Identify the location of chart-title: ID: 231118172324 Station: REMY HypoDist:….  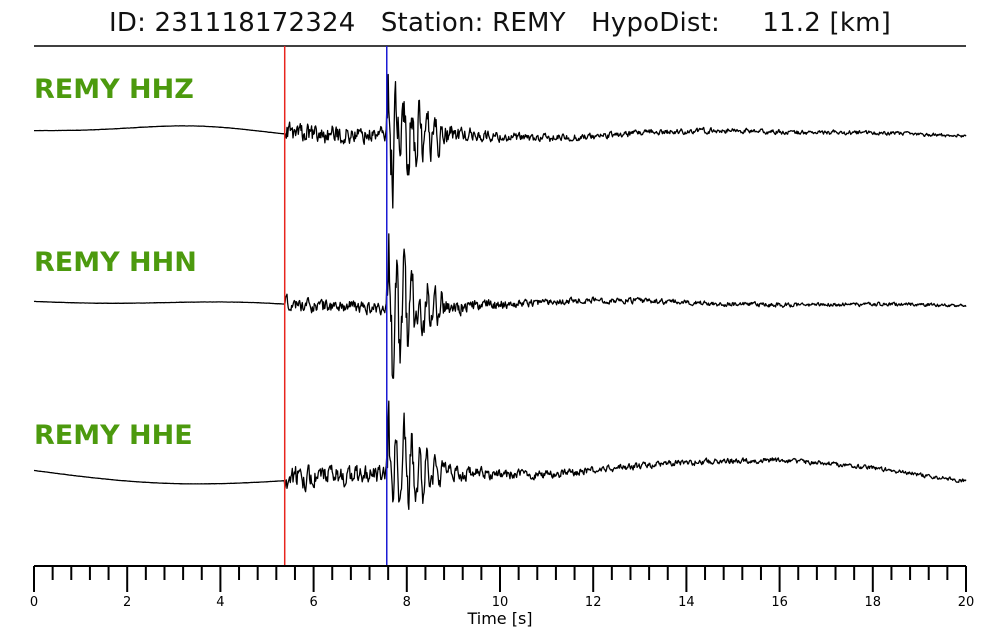
(500, 23).